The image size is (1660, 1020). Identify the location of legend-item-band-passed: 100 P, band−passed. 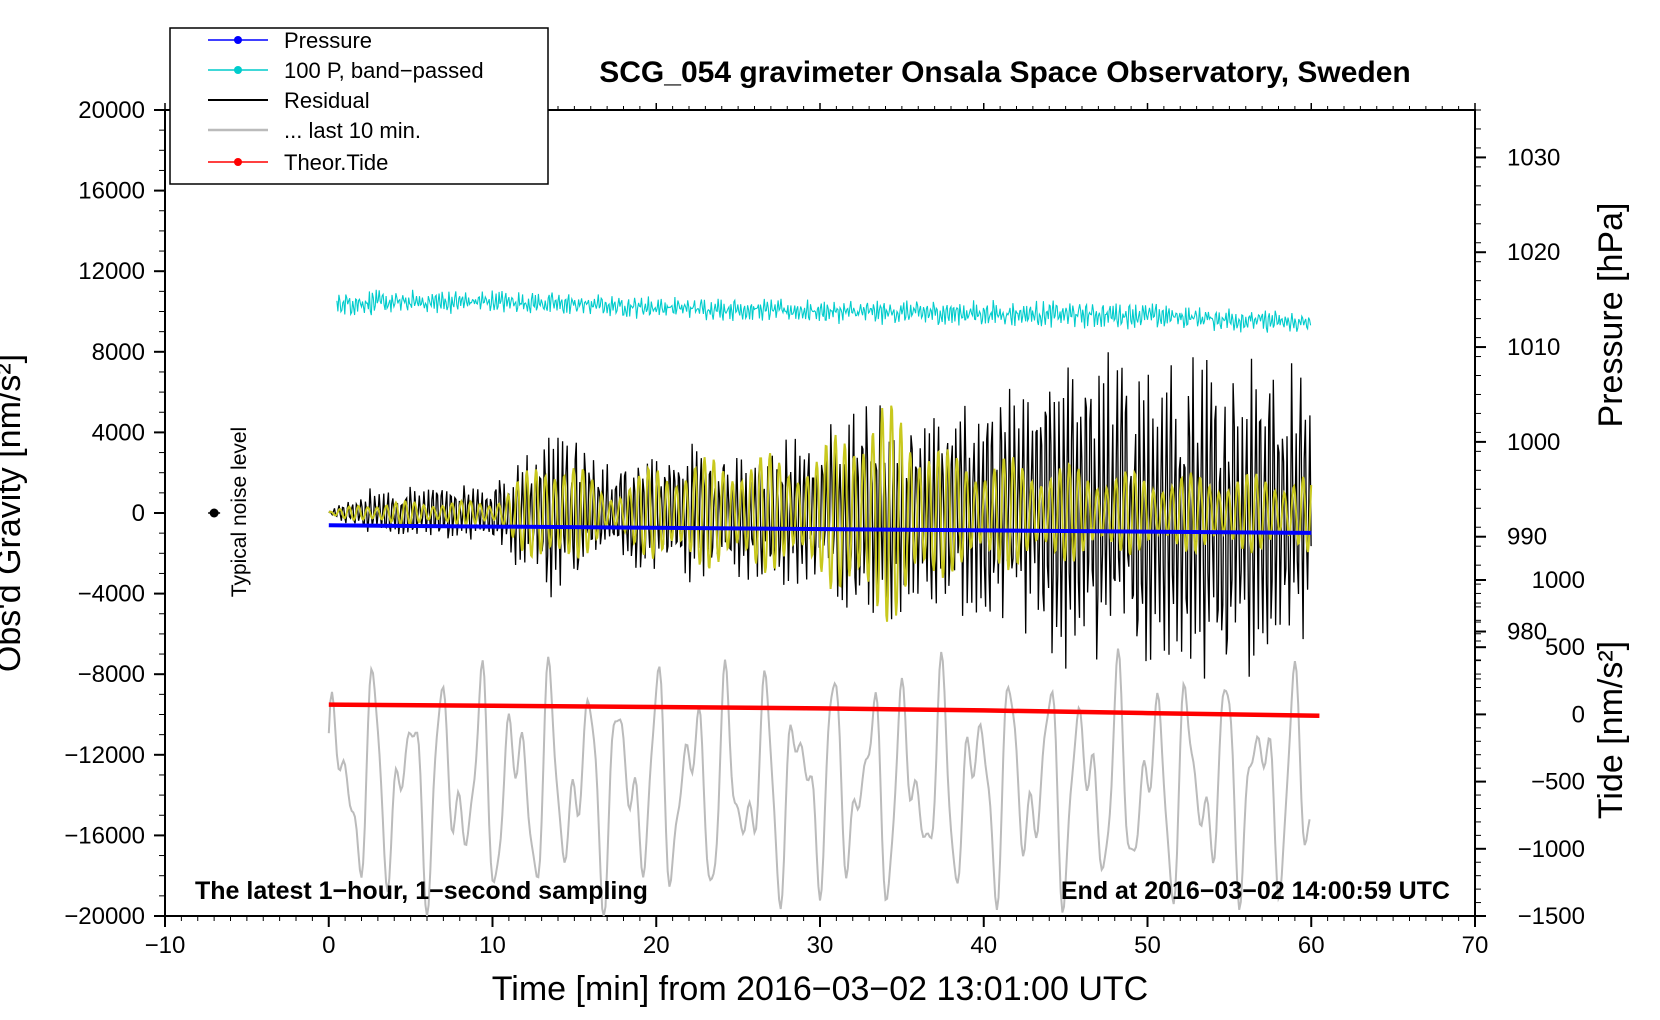
(346, 70).